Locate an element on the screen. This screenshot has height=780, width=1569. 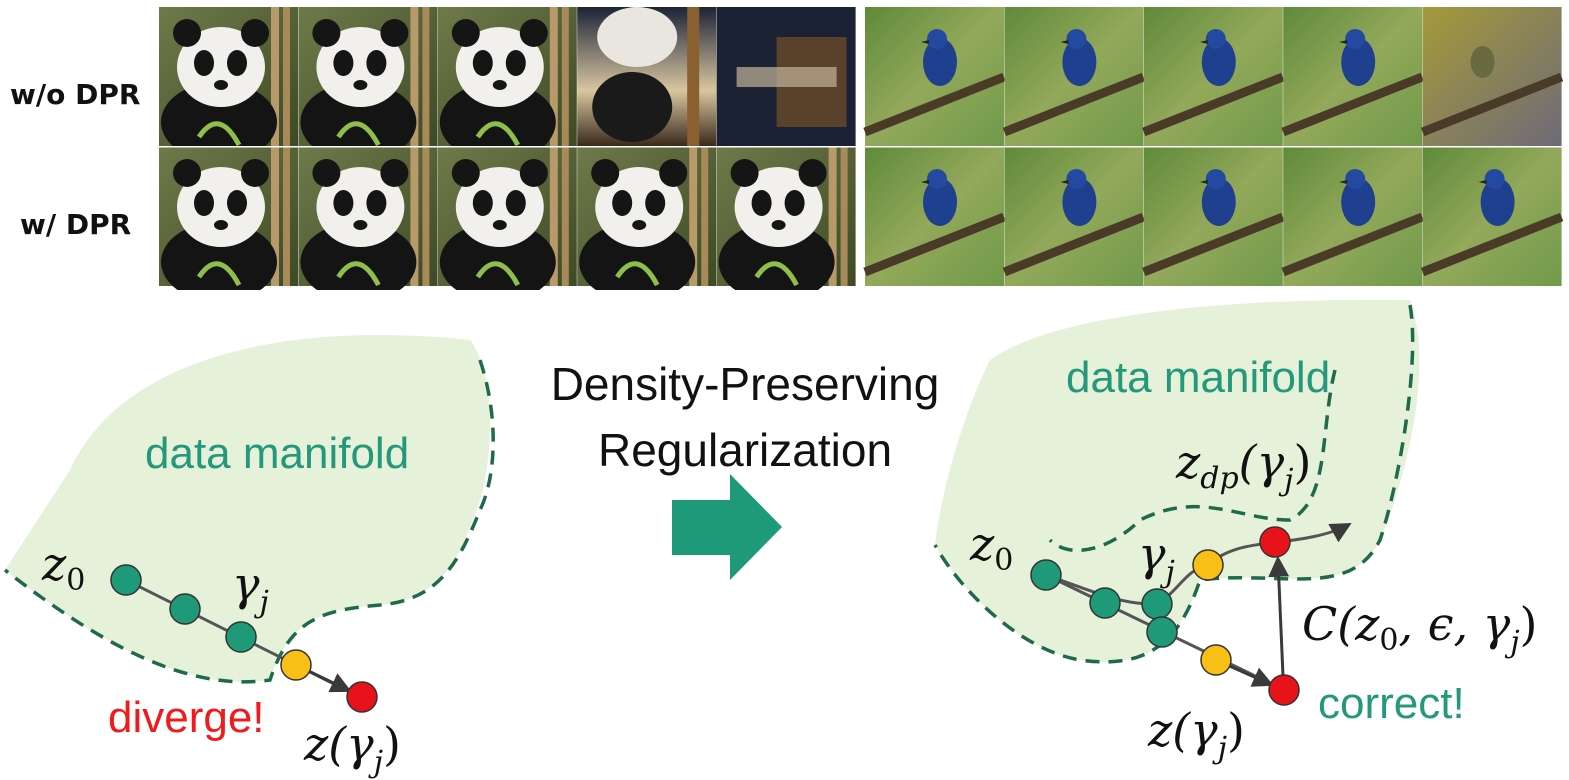
left-gamma-label: γj is located at coordinates (250, 588).